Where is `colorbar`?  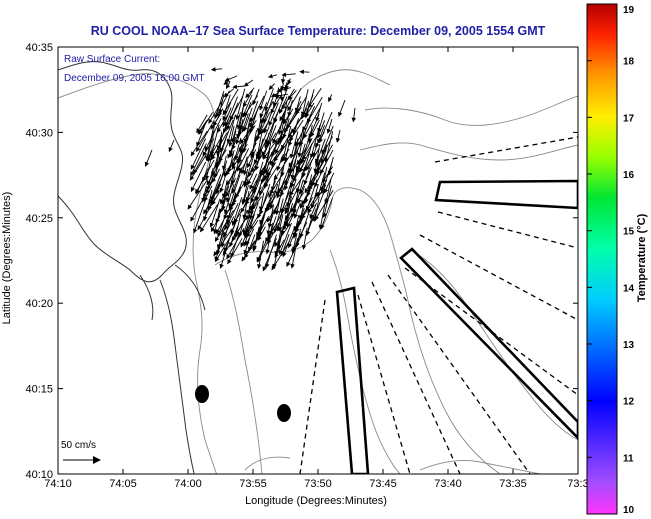
colorbar is located at coordinates (602, 259).